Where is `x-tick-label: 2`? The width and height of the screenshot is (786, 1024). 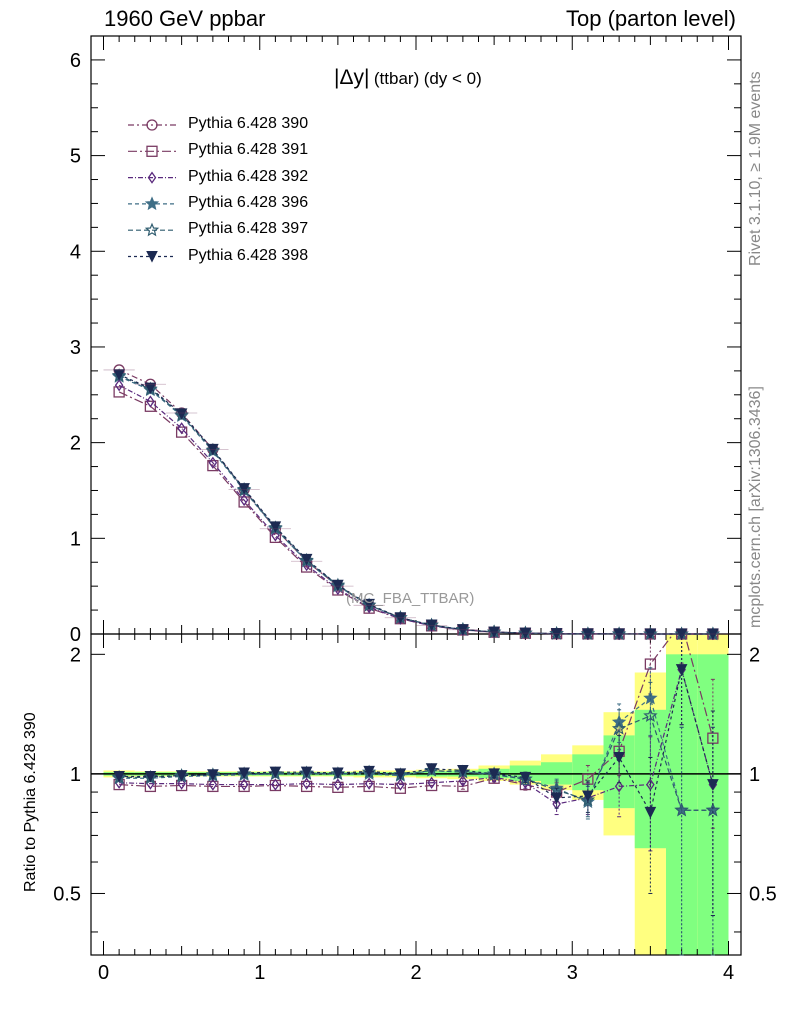 x-tick-label: 2 is located at coordinates (415, 973).